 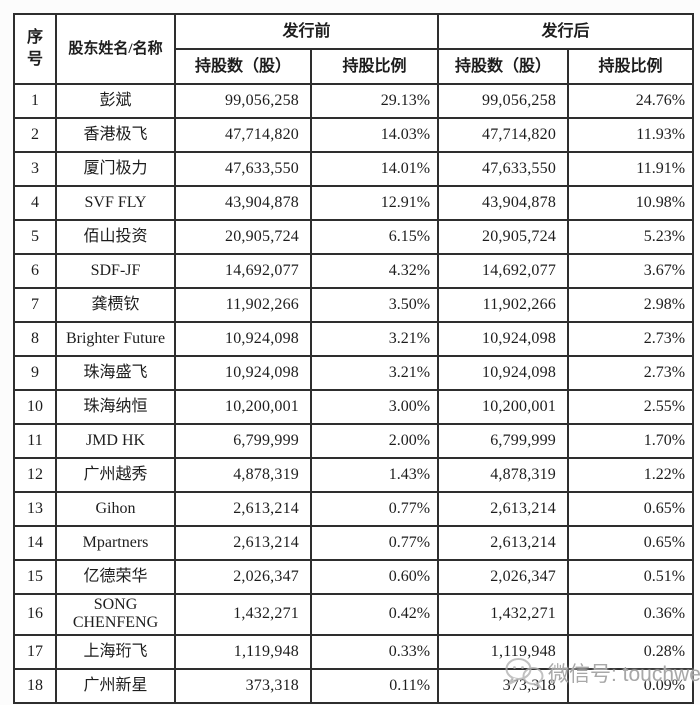 What do you see at coordinates (35, 271) in the screenshot?
I see `cell-serial: 6` at bounding box center [35, 271].